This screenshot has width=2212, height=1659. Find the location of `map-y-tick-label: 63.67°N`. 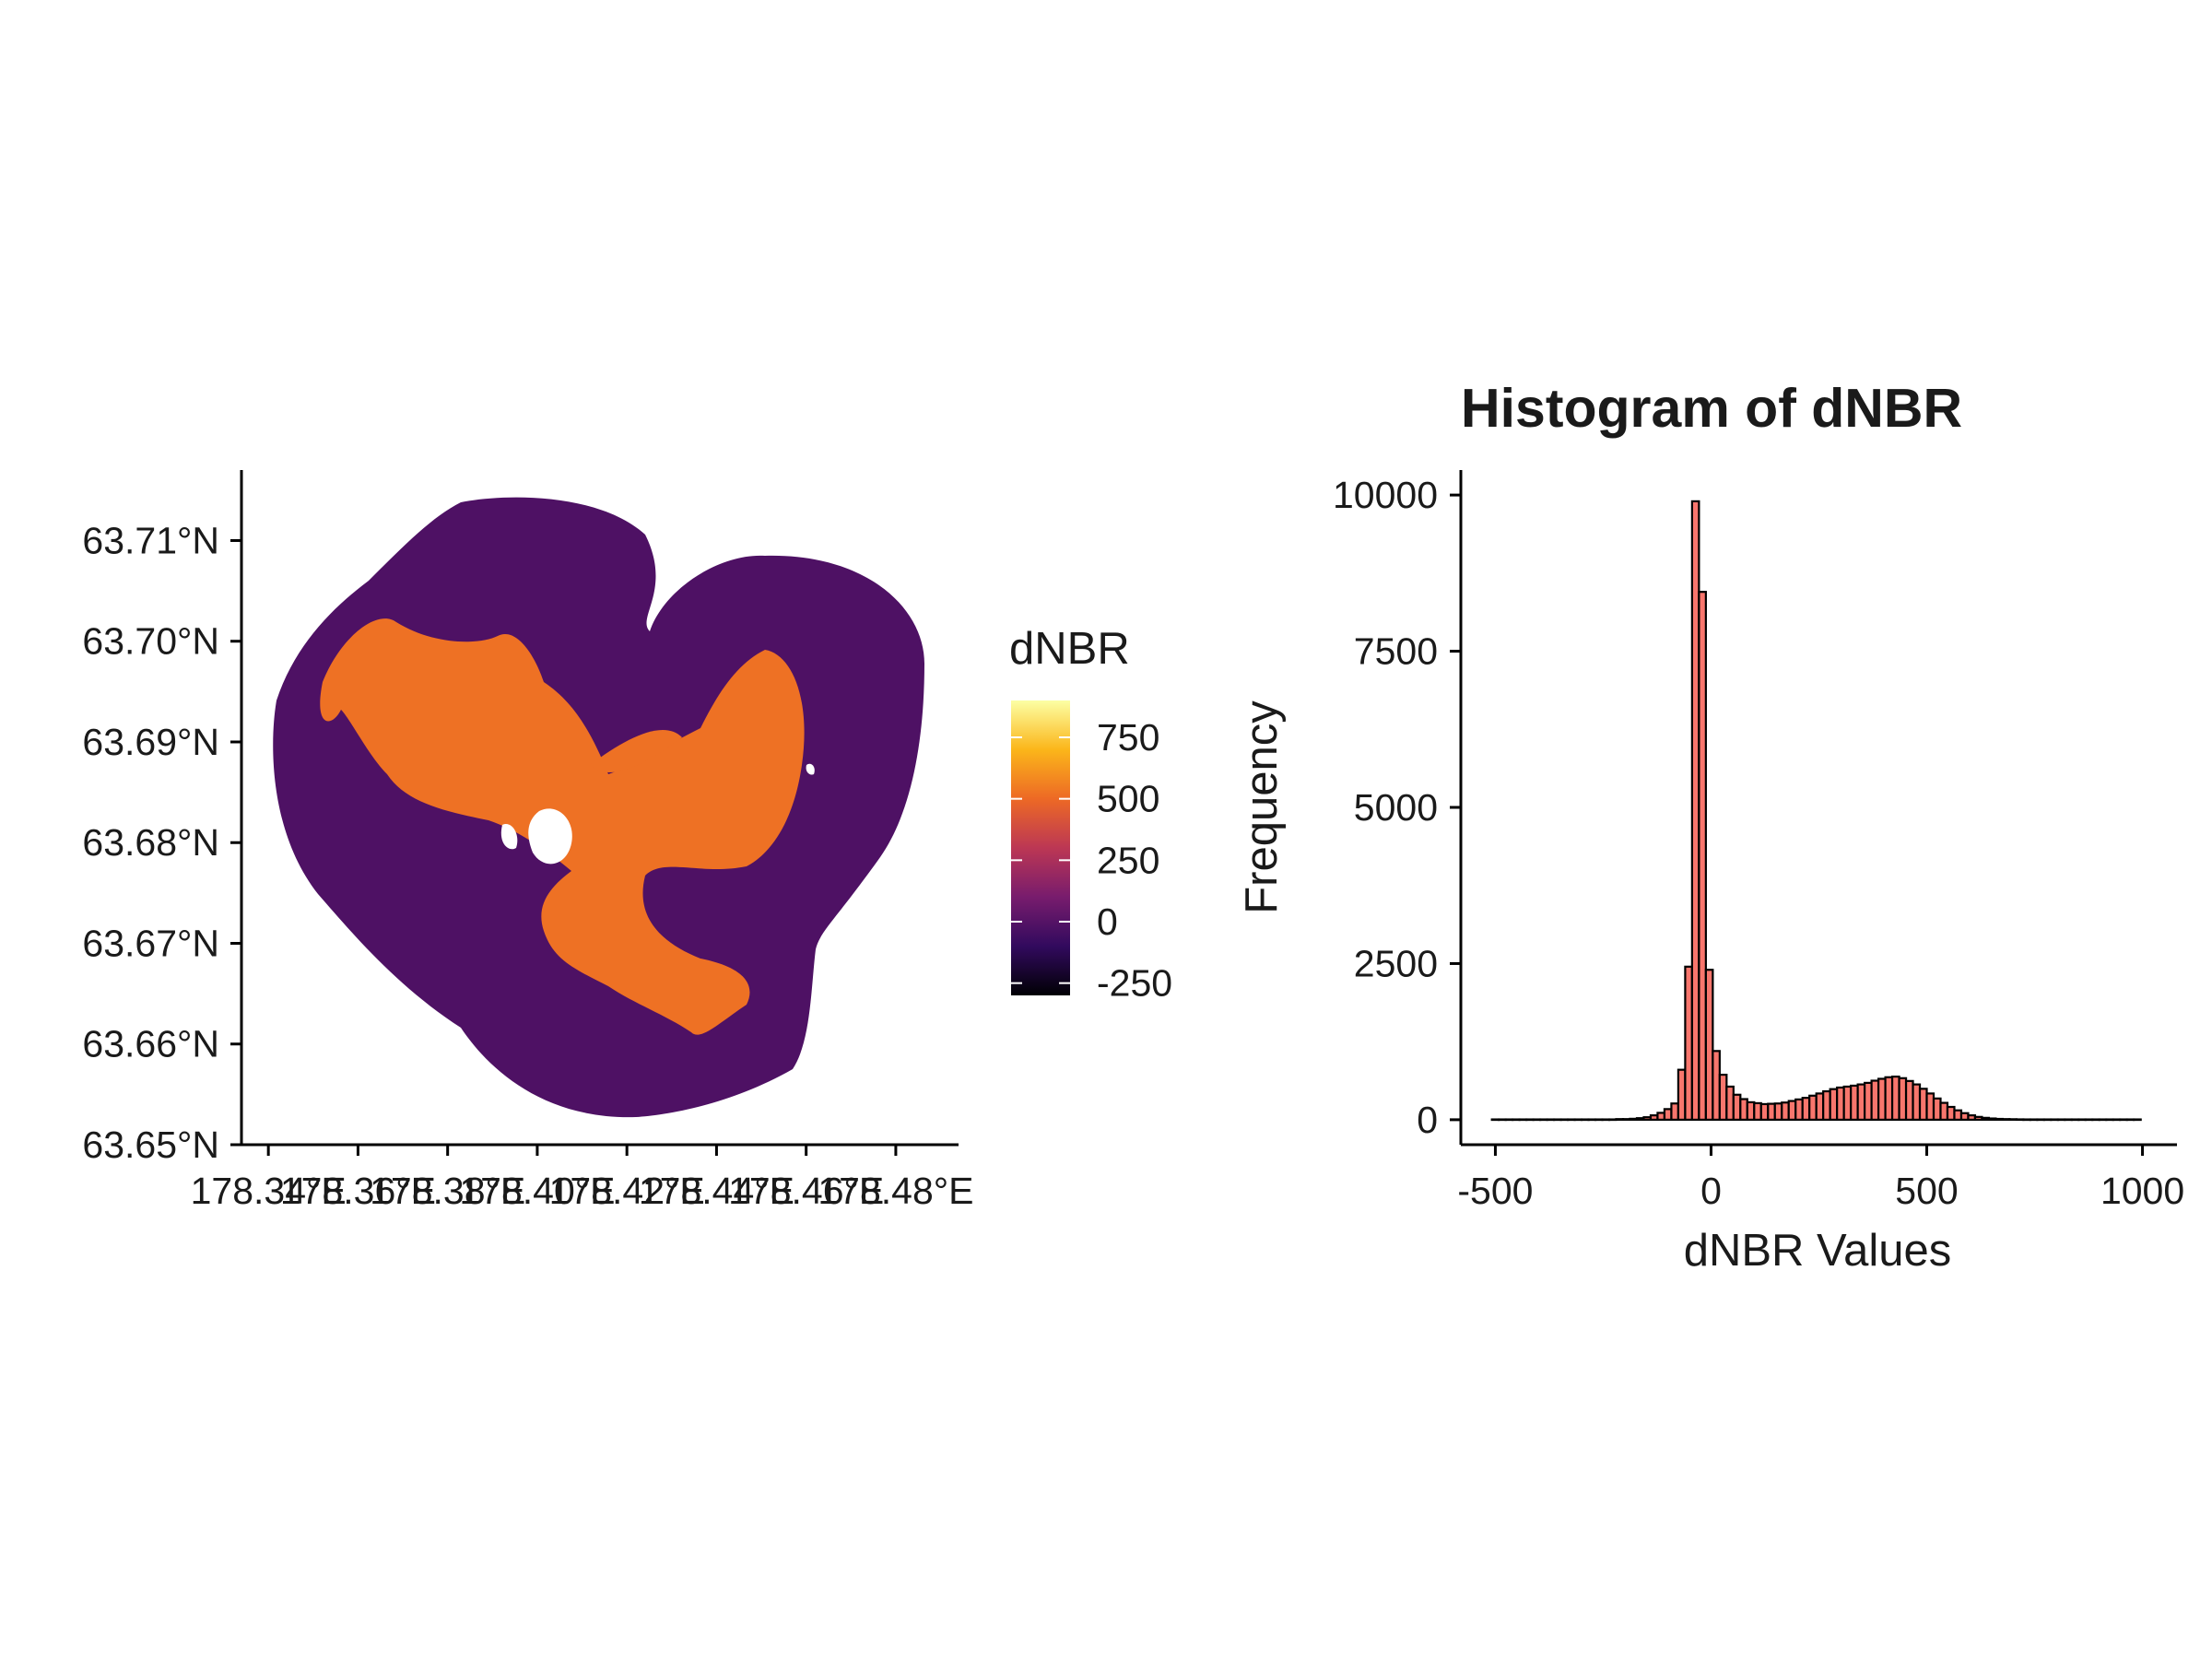

map-y-tick-label: 63.67°N is located at coordinates (150, 943).